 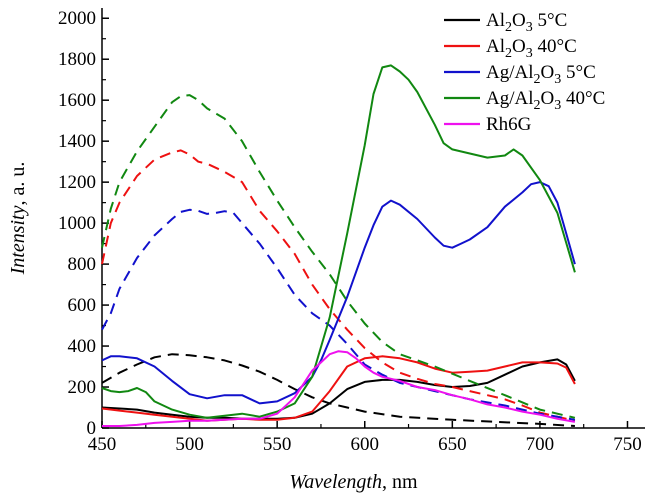 I want to click on x-tick-label: 450, so click(x=102, y=444).